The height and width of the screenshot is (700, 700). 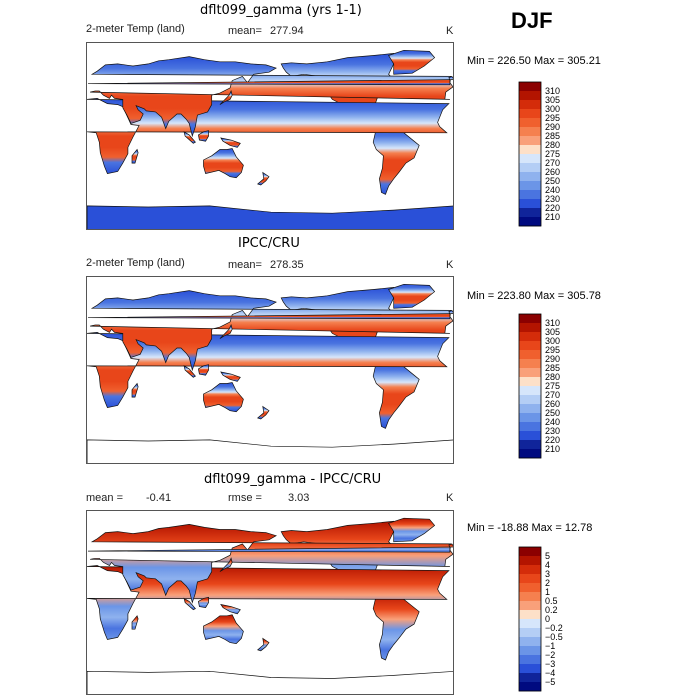 I want to click on panel3-minmax: Min = -18.88 Max = 12.78, so click(x=530, y=528).